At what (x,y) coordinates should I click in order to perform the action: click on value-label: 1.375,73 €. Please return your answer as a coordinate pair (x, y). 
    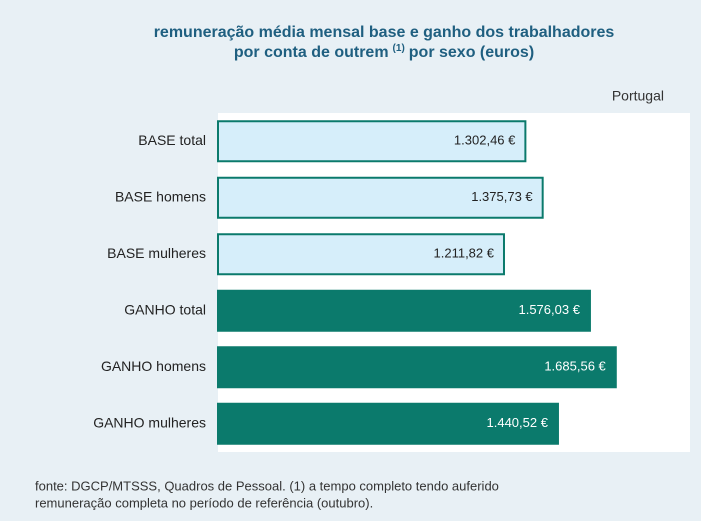
    Looking at the image, I should click on (502, 196).